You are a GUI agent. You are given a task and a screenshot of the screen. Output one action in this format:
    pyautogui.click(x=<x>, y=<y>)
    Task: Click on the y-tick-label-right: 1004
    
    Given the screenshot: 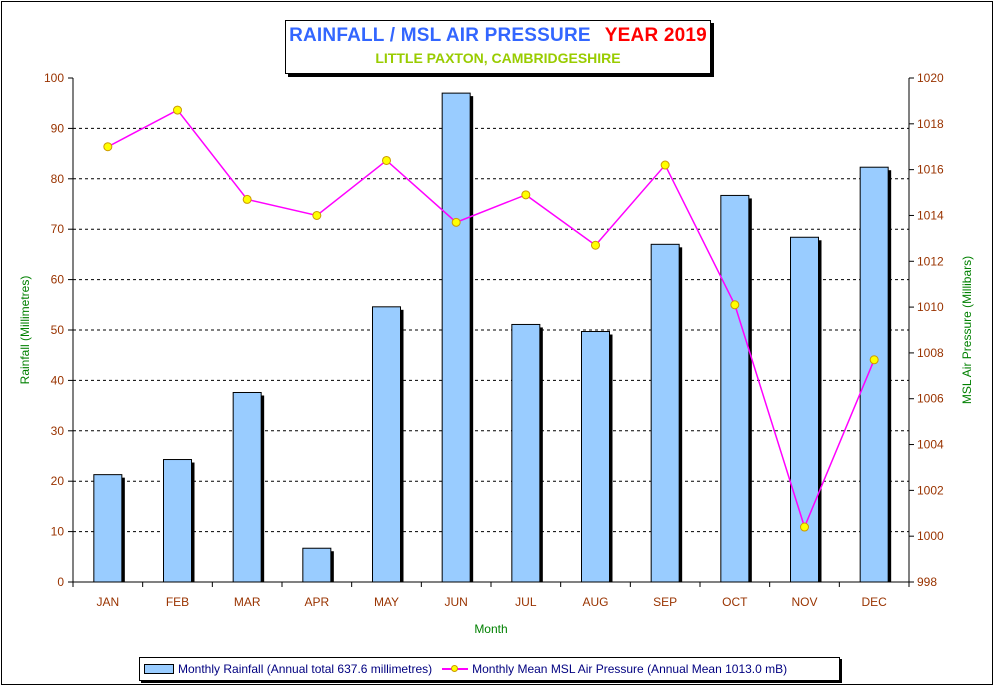 What is the action you would take?
    pyautogui.click(x=930, y=445)
    